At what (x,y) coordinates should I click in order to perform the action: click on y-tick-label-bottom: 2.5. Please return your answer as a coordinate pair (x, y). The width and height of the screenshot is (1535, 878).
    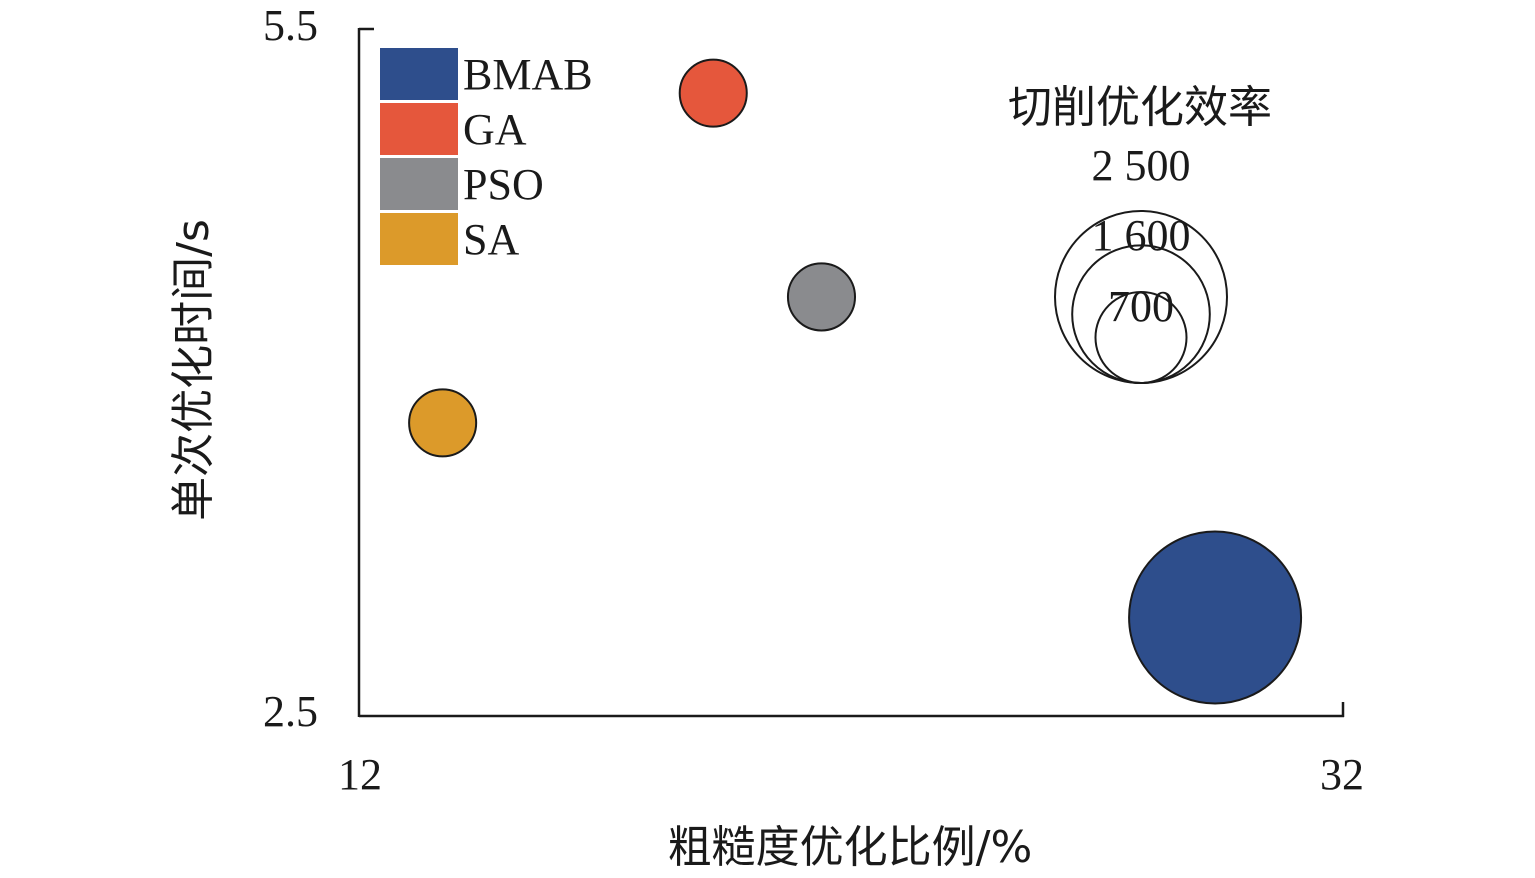
    Looking at the image, I should click on (290, 711).